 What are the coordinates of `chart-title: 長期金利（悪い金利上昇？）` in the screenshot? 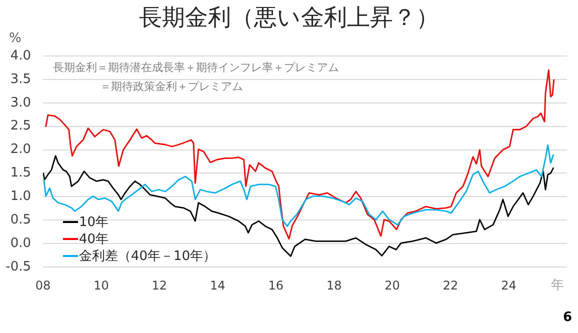 It's located at (289, 18).